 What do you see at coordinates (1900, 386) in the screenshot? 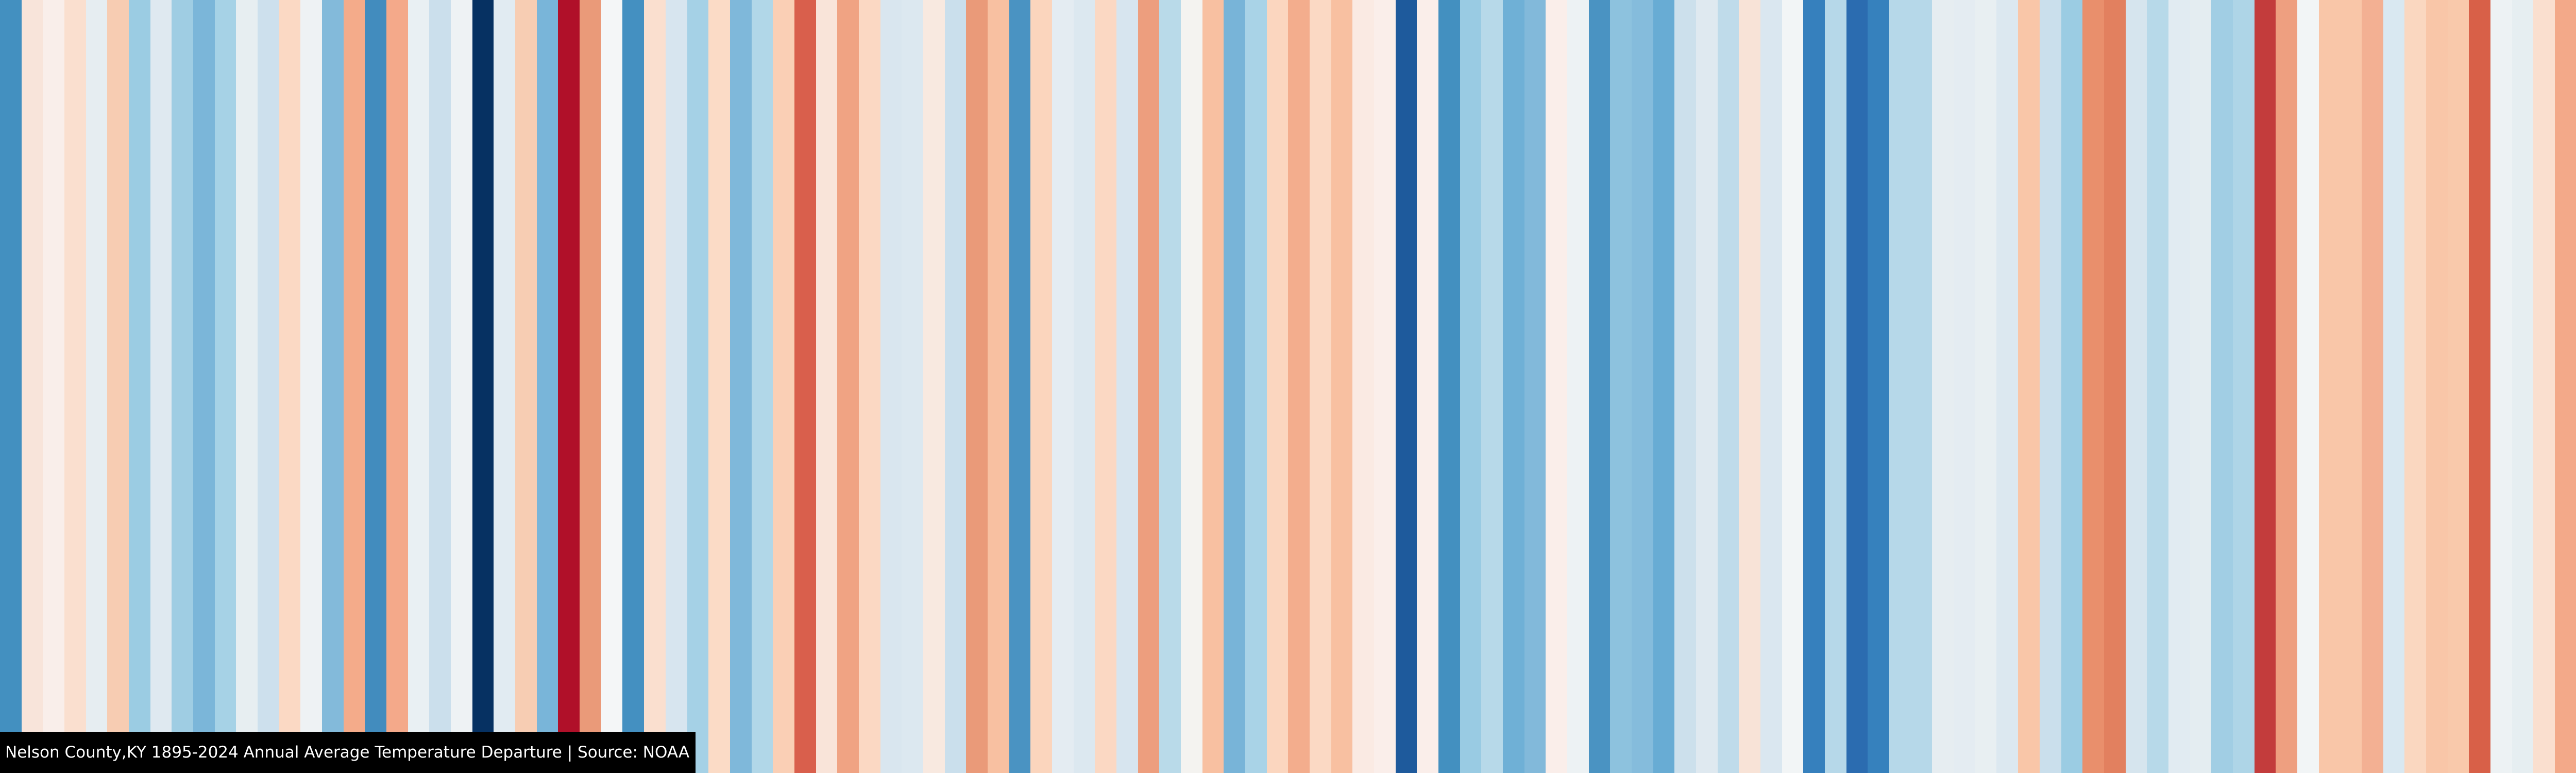
I see `stripe-year-1983` at bounding box center [1900, 386].